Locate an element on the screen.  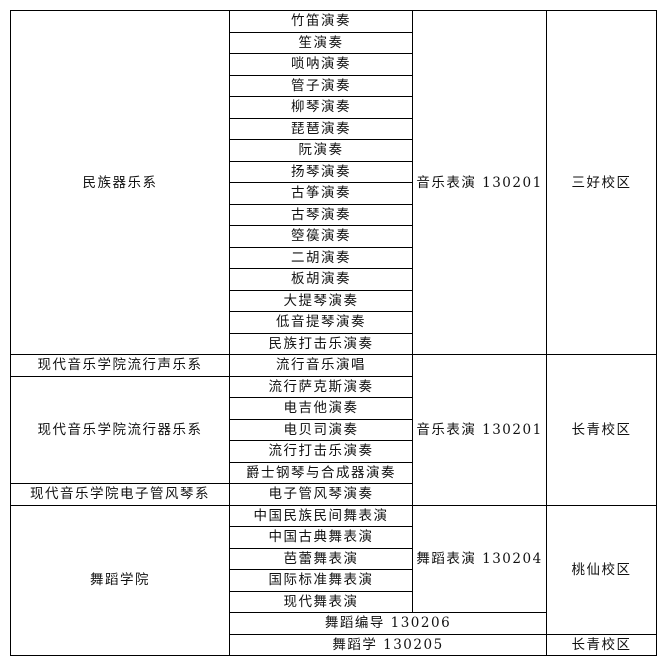
department-cell: 舞蹈学院 is located at coordinates (120, 580).